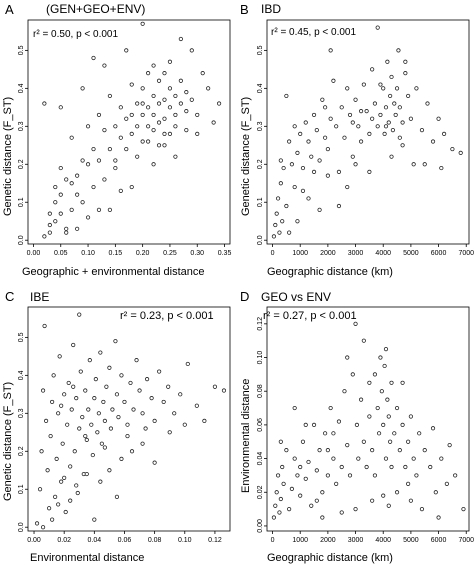 The image size is (474, 567). Describe the element at coordinates (273, 537) in the screenshot. I see `x-tick: 0` at that location.